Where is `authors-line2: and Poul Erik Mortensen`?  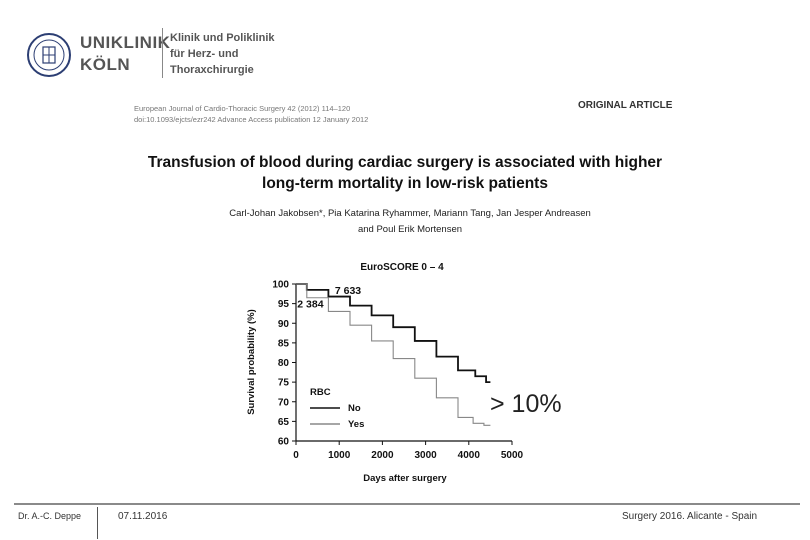 authors-line2: and Poul Erik Mortensen is located at coordinates (410, 229).